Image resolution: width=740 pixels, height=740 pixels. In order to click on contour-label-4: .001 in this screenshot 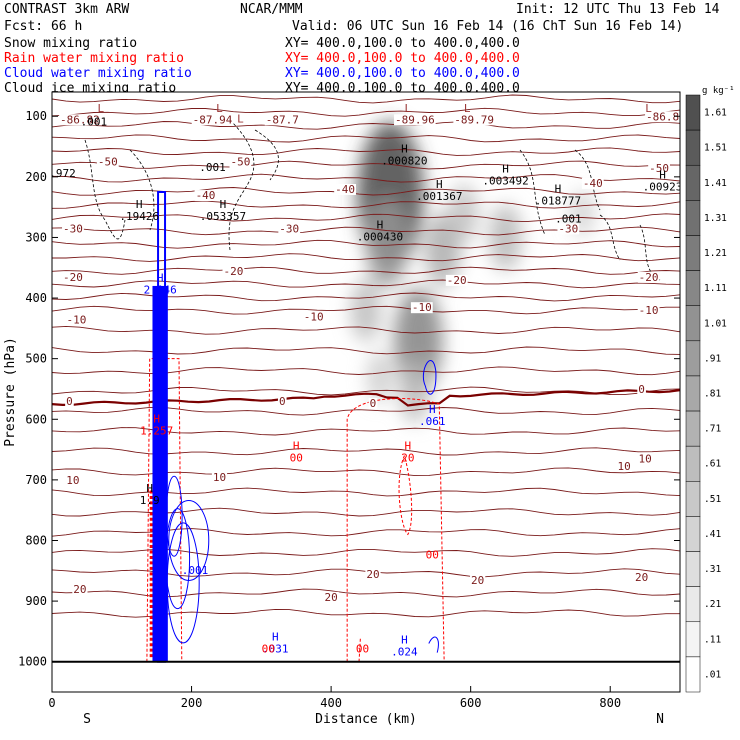, I will do `click(195, 570)`.